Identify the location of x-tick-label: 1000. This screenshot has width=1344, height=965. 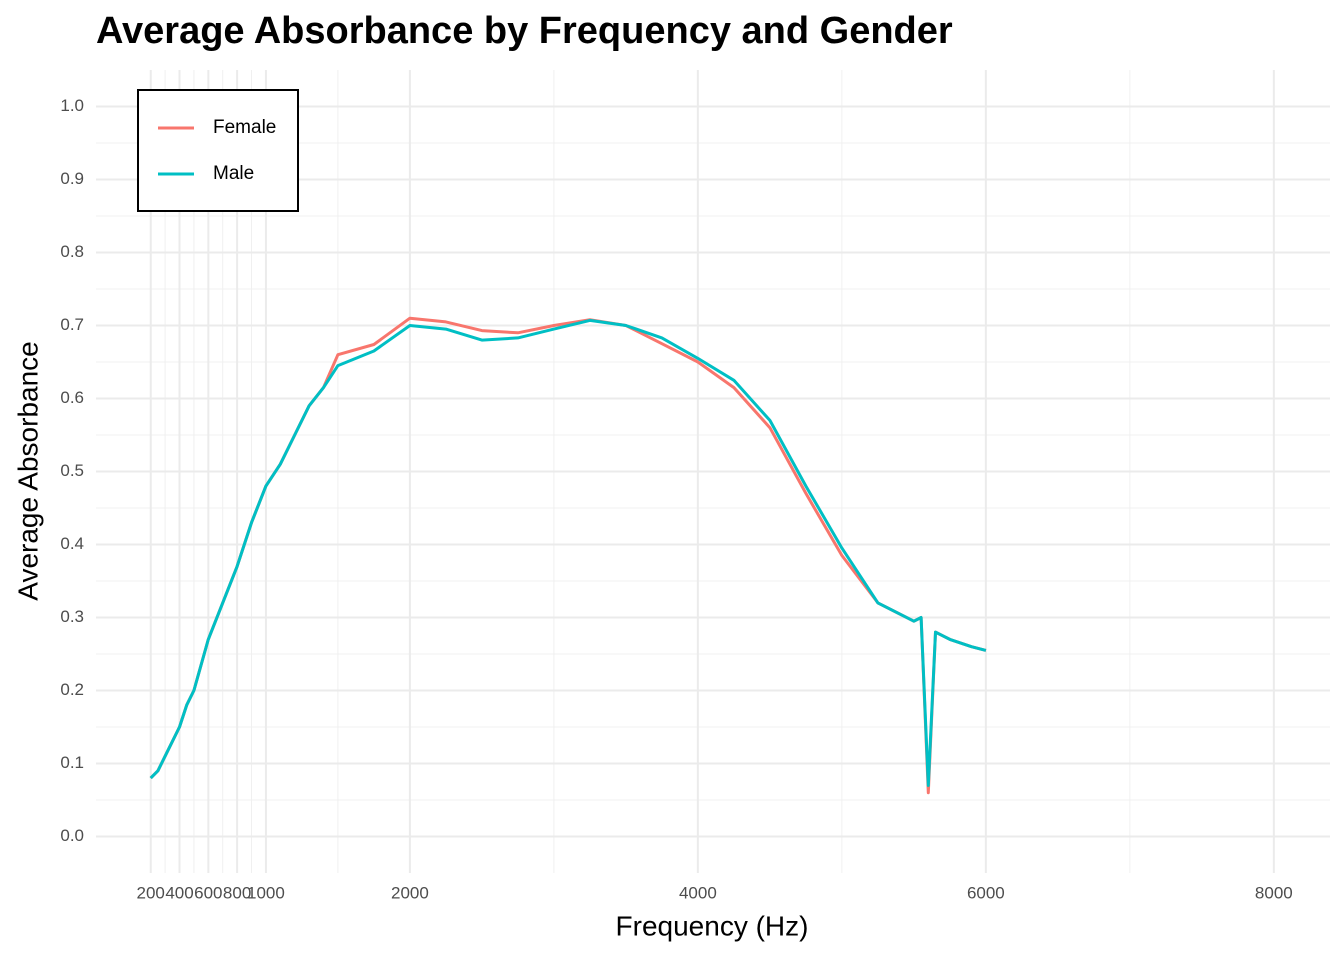
(266, 892).